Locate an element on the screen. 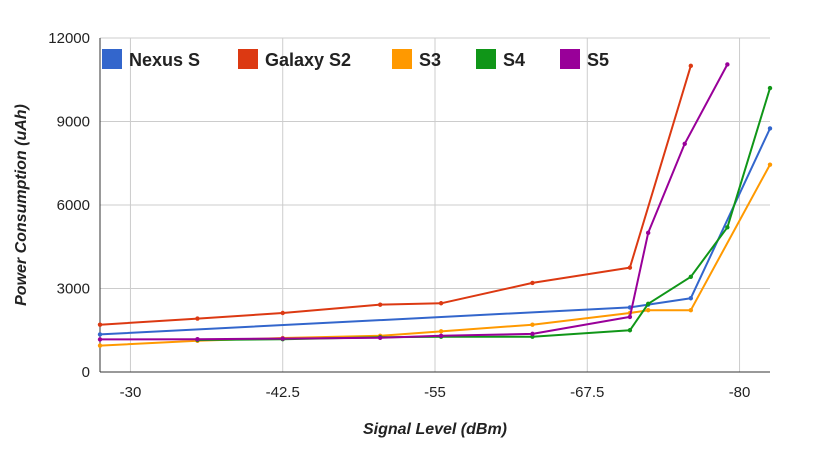 Image resolution: width=819 pixels, height=453 pixels. legend-item-s5: S5 is located at coordinates (584, 59).